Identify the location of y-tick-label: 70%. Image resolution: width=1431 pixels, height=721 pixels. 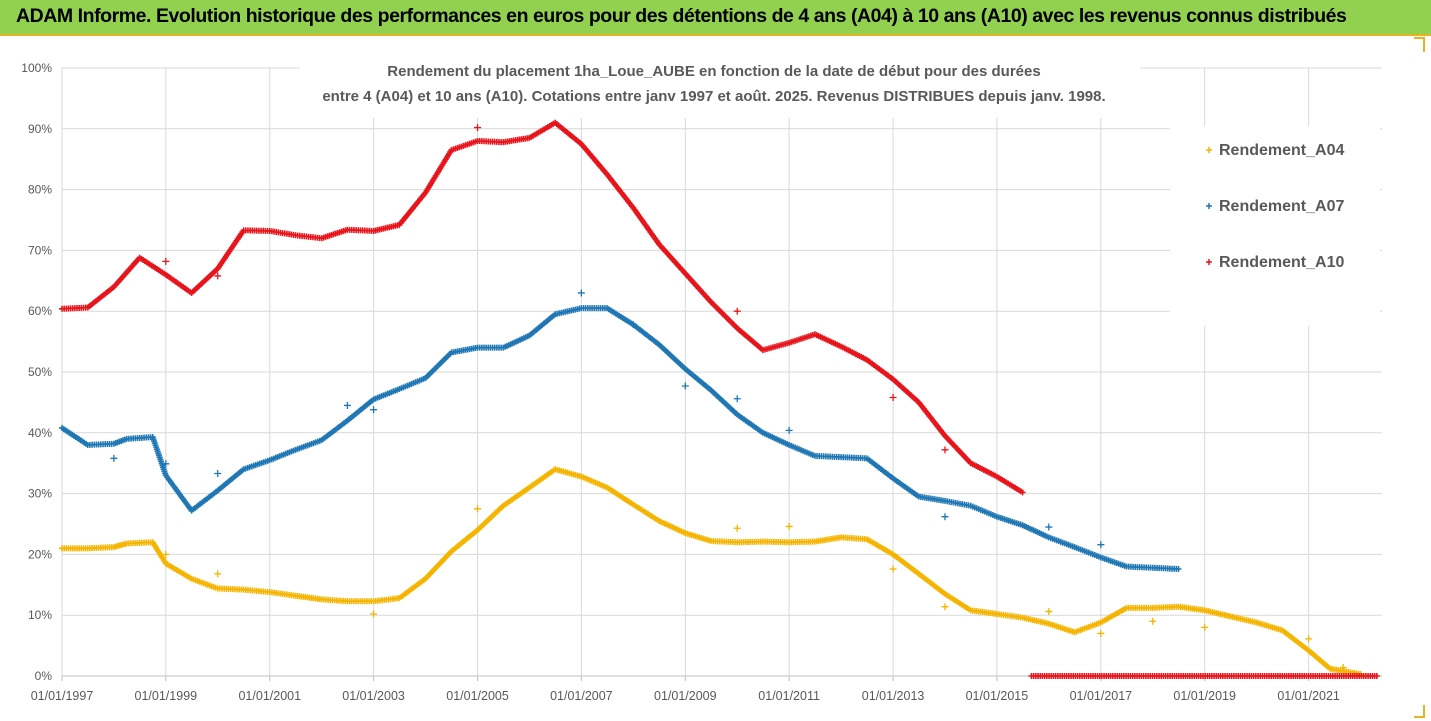
(40, 250).